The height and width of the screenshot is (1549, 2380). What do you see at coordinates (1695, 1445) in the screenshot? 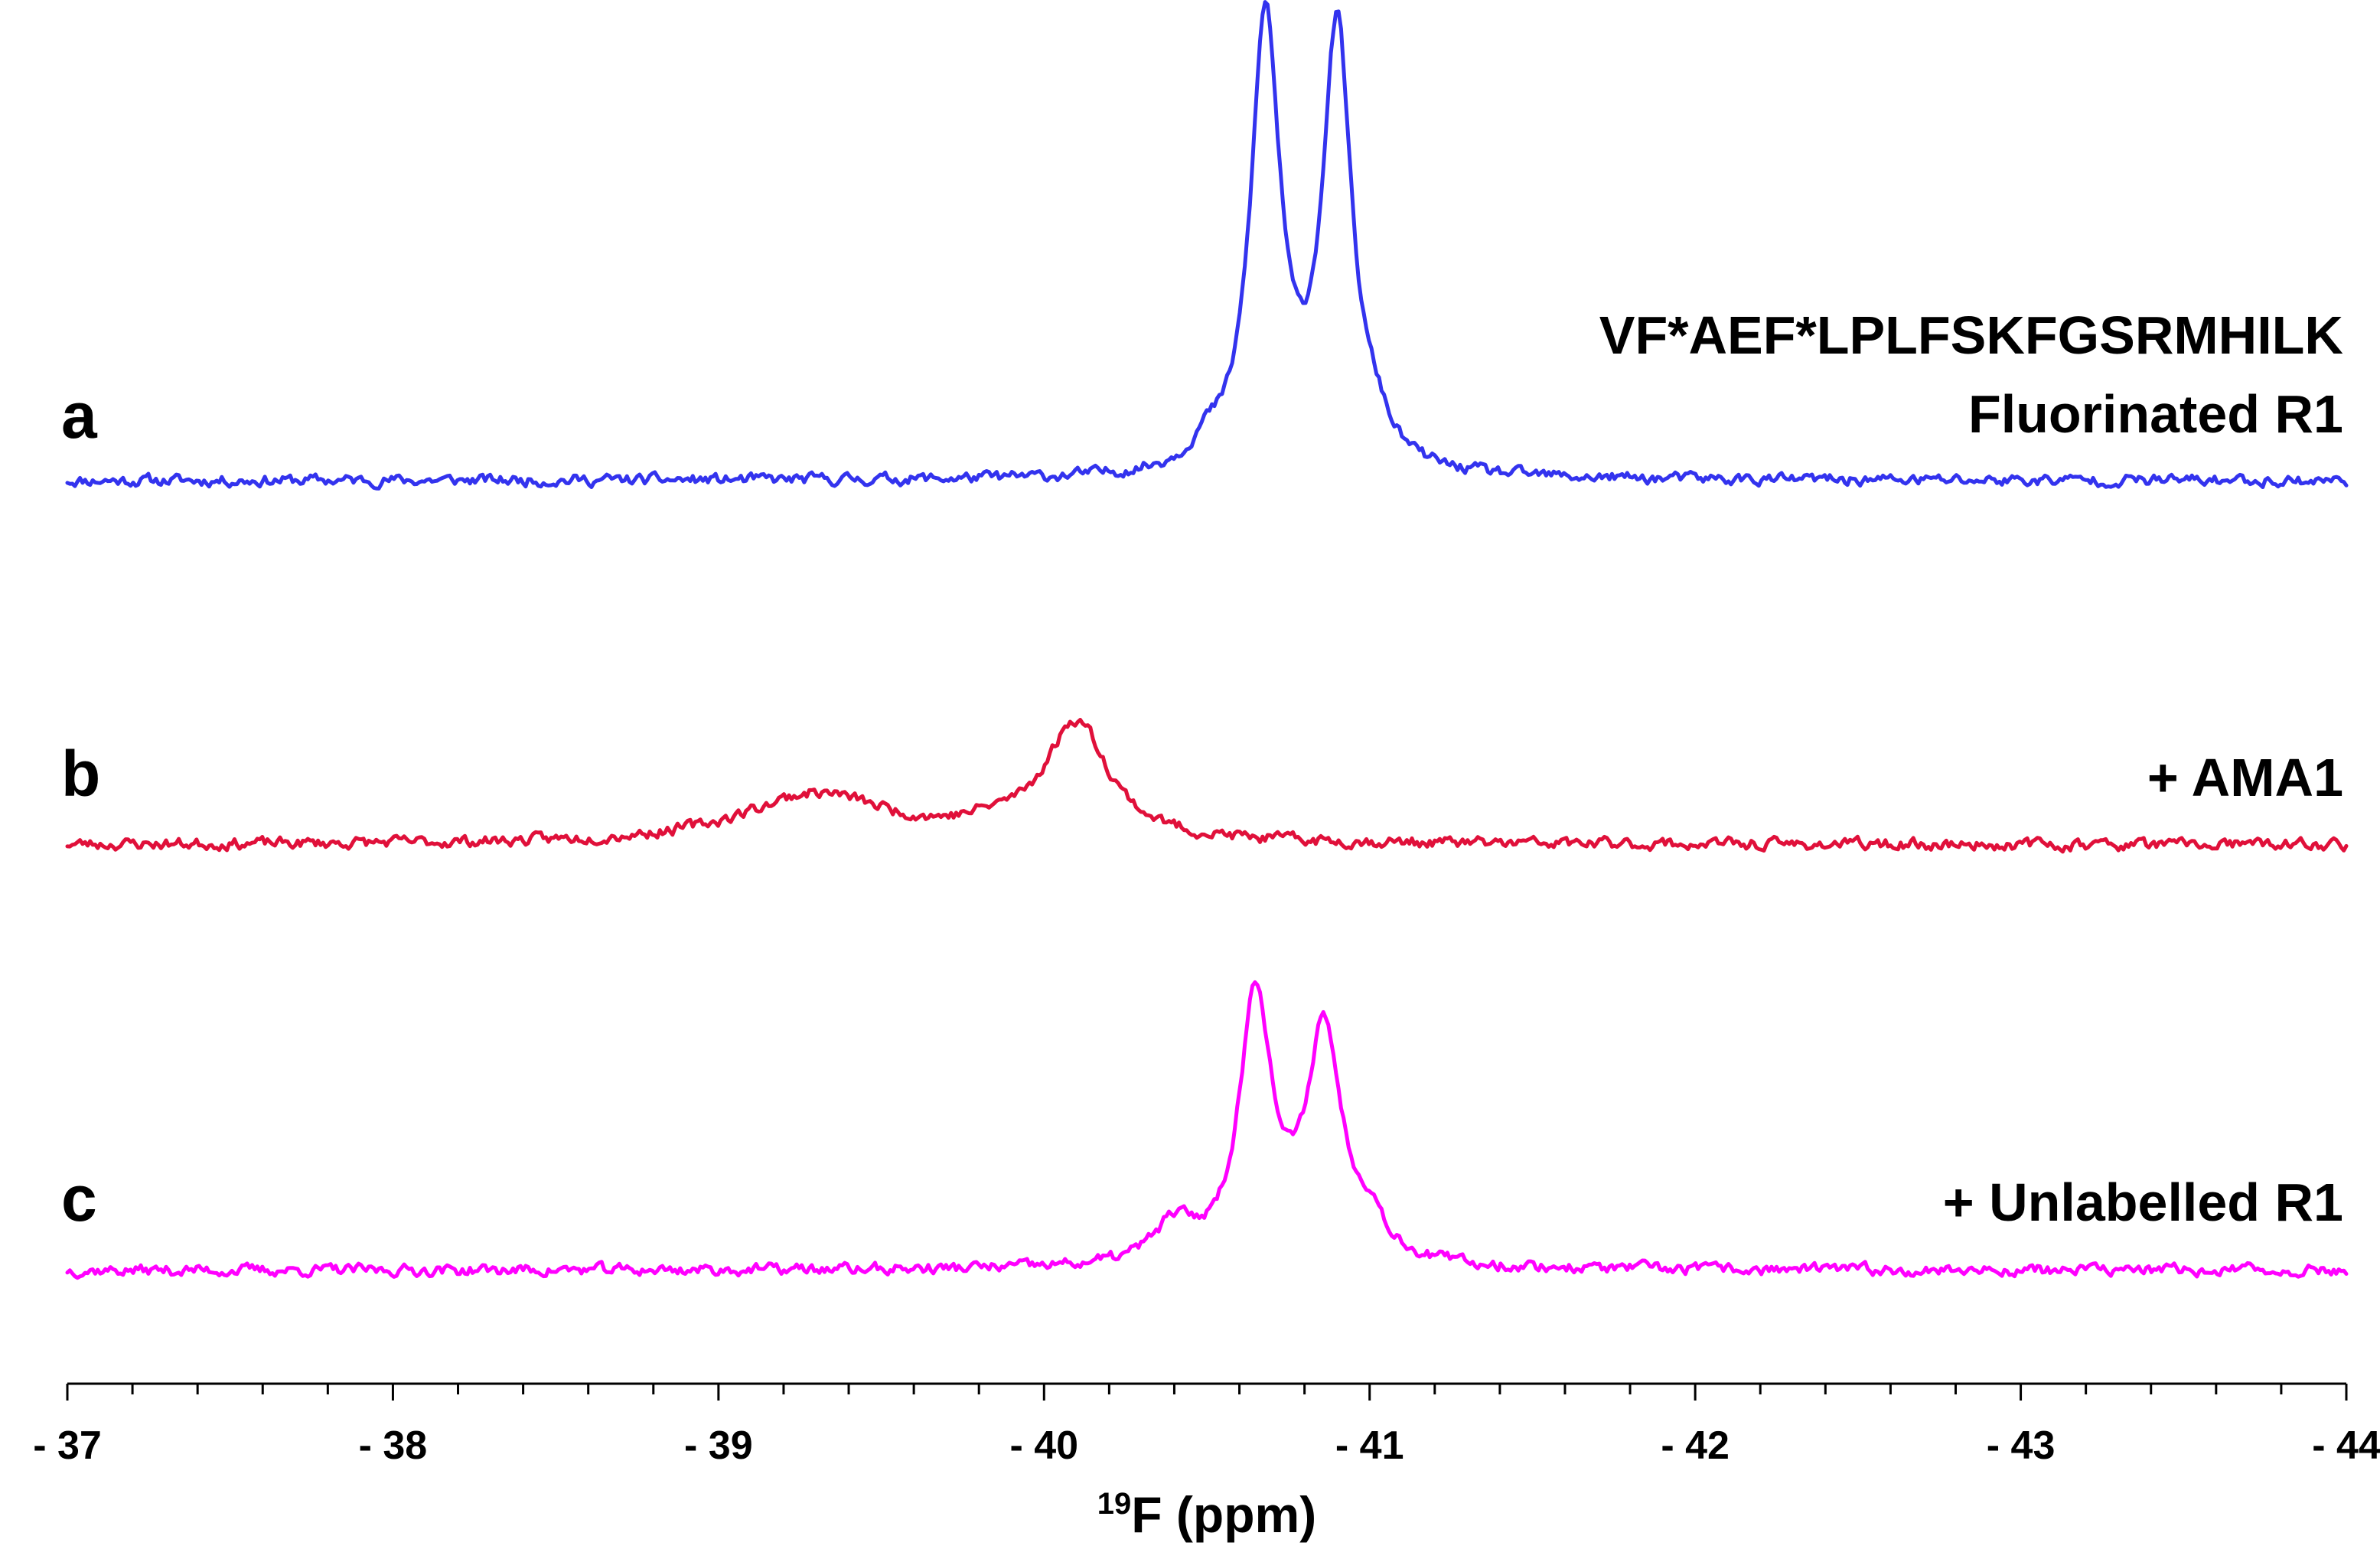
I see `x-tick-label: - 42` at bounding box center [1695, 1445].